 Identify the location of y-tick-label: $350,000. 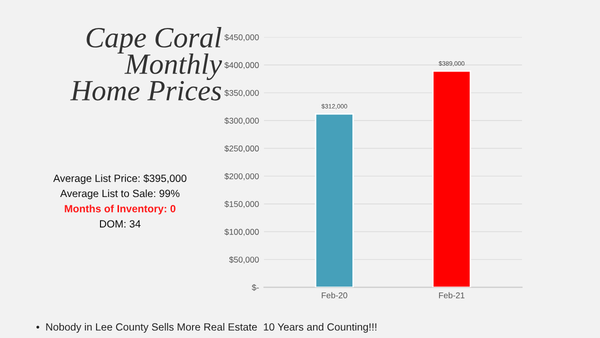
(241, 93).